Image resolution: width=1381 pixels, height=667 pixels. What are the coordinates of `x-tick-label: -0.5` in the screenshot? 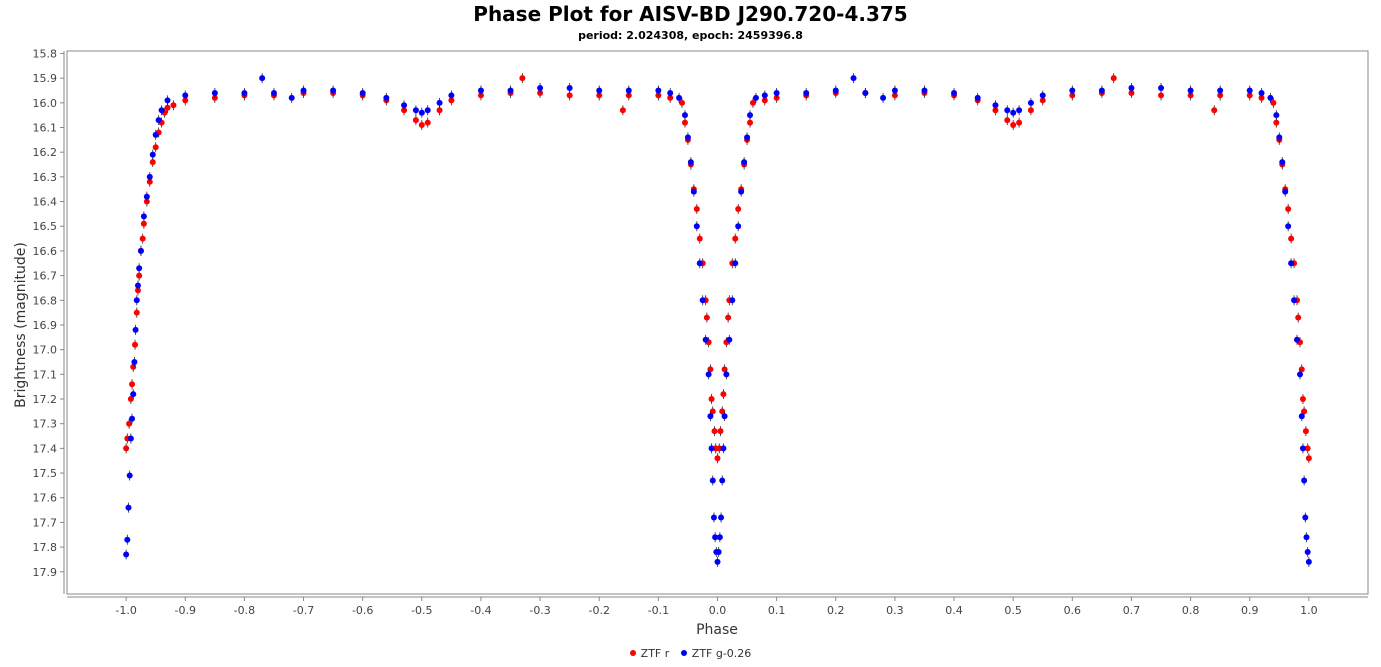 It's located at (421, 610).